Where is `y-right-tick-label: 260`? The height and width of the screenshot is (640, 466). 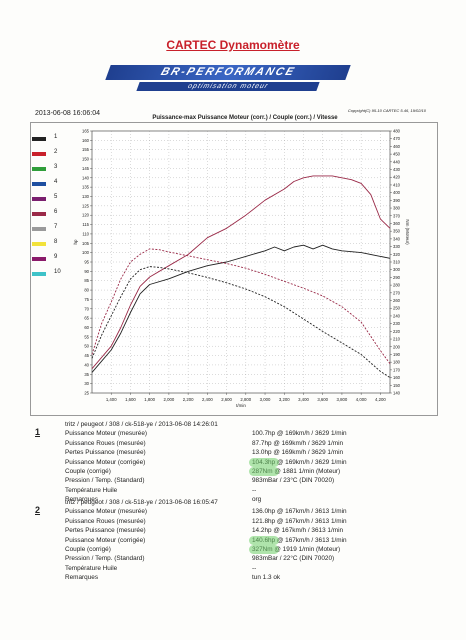
y-right-tick-label: 260 is located at coordinates (397, 300).